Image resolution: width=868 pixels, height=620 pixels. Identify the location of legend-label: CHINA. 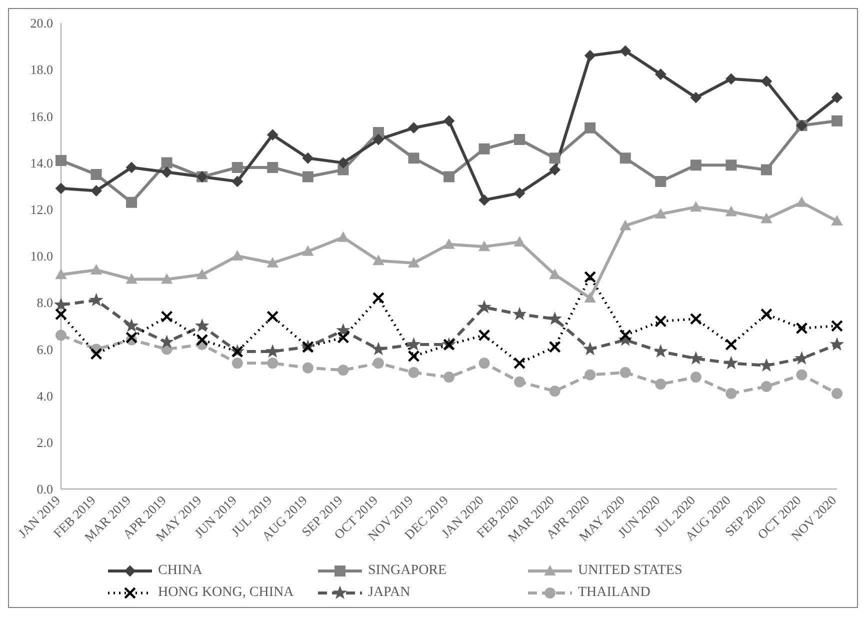
(180, 571).